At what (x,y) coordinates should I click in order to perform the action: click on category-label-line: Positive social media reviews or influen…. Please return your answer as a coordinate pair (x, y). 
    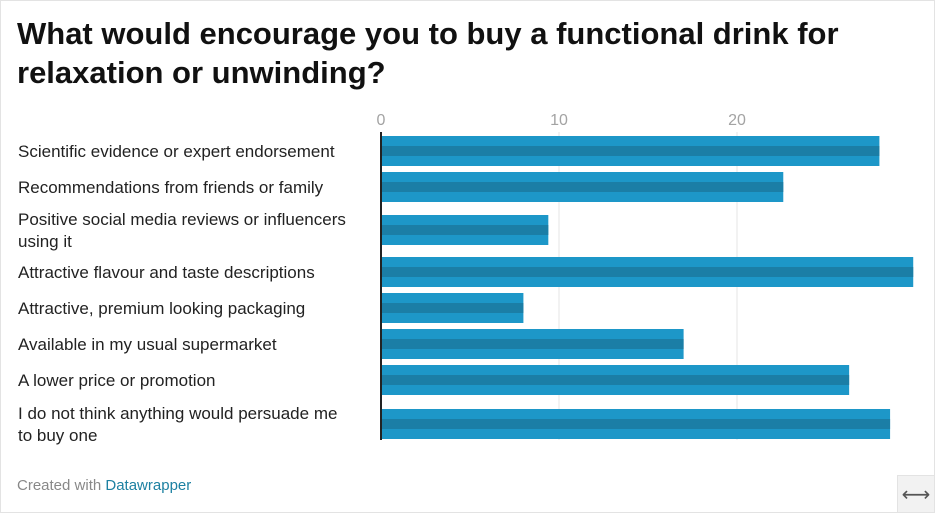
    Looking at the image, I should click on (182, 219).